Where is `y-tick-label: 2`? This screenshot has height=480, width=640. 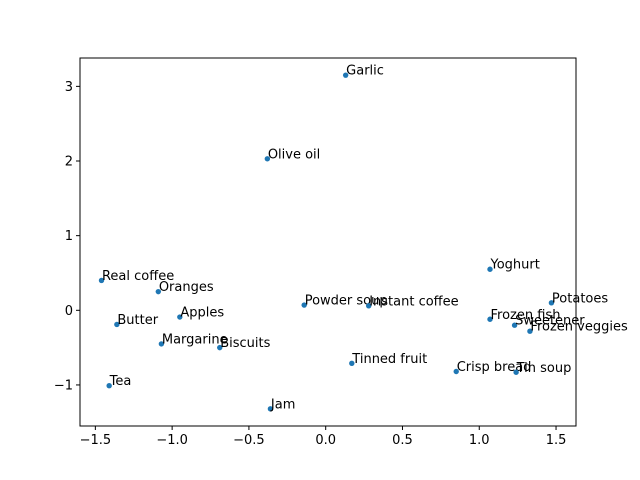
y-tick-label: 2 is located at coordinates (69, 162).